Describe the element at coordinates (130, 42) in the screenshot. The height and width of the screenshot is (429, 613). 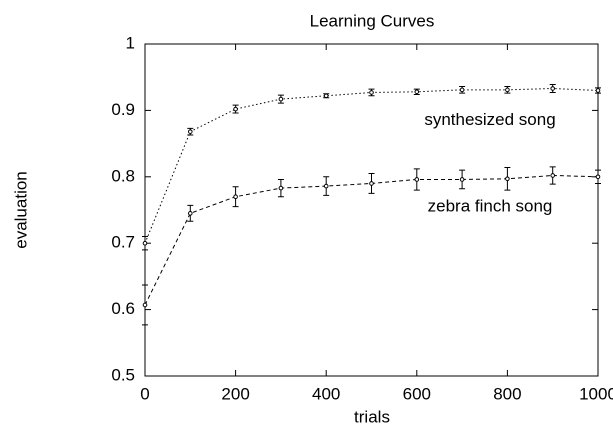
I see `y-tick-label: 1` at that location.